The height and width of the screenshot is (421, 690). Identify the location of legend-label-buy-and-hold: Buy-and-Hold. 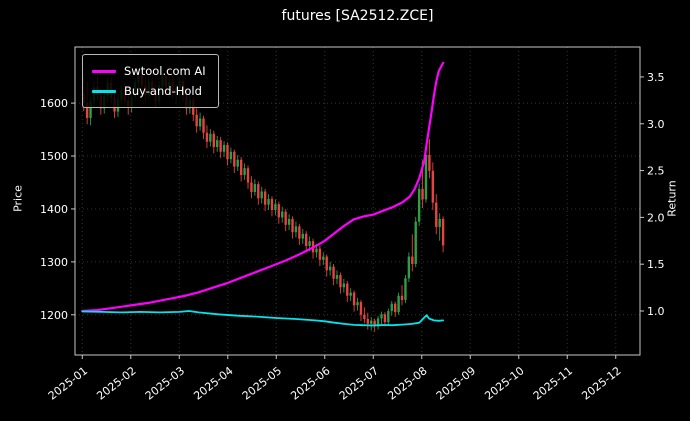
(163, 91).